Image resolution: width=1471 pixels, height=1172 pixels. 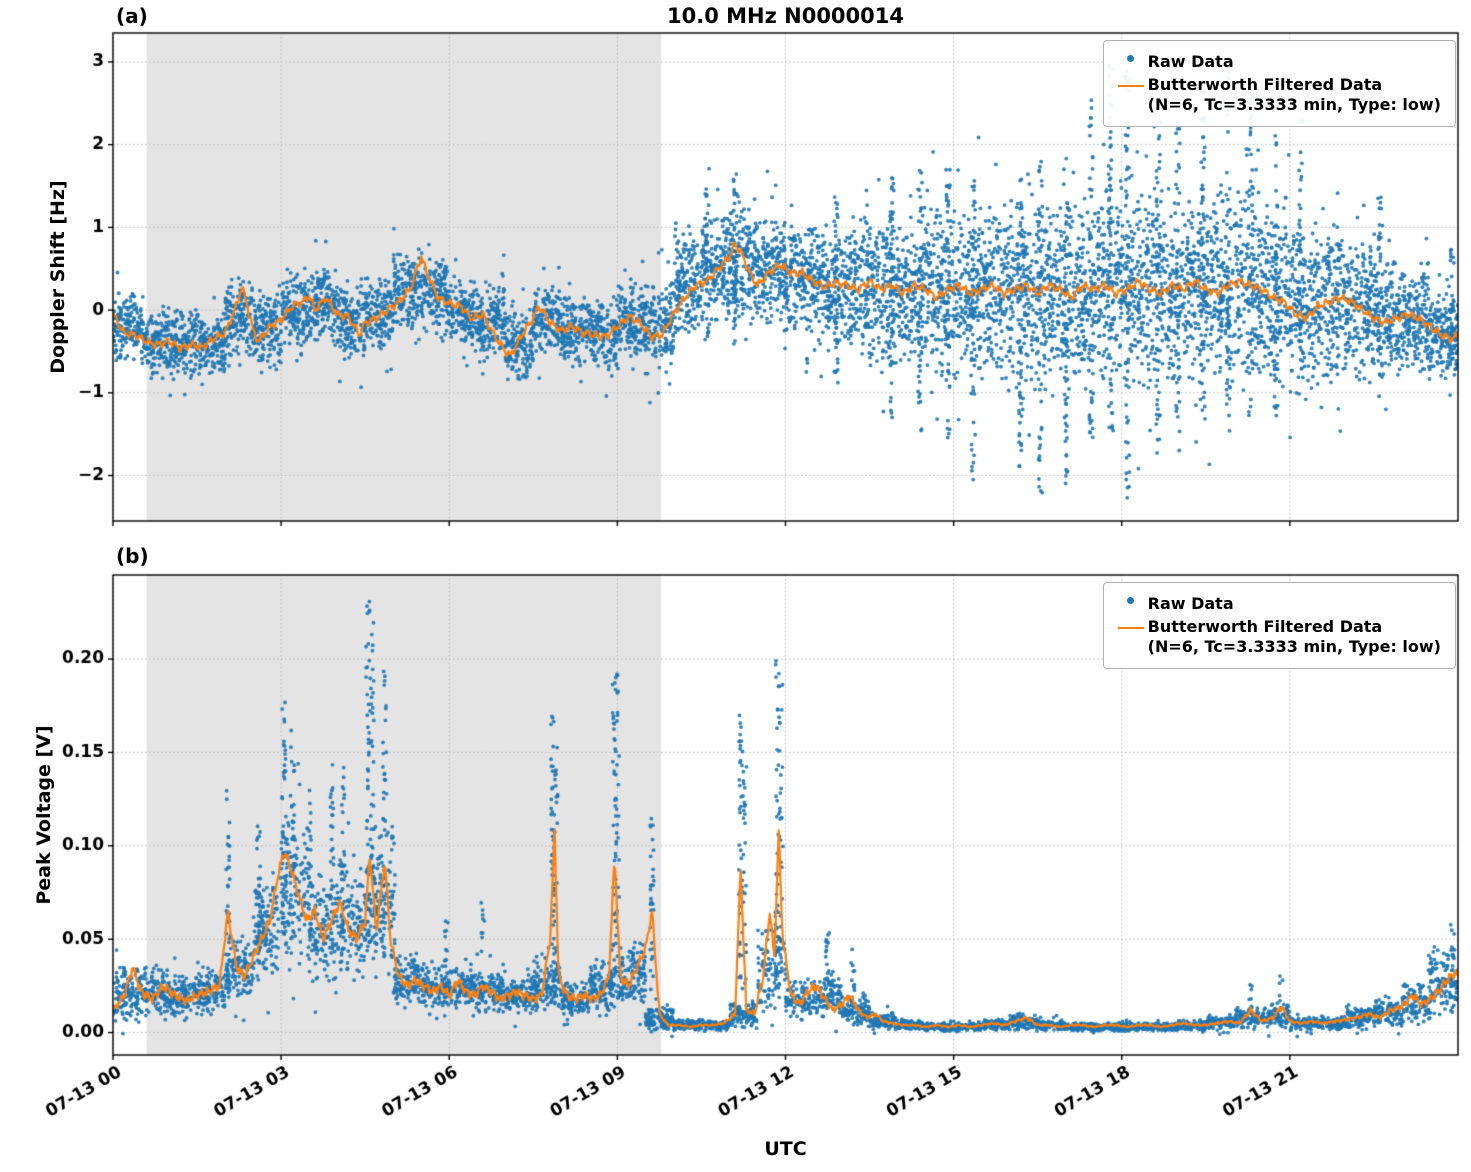 I want to click on panel-a-label: (a), so click(x=132, y=16).